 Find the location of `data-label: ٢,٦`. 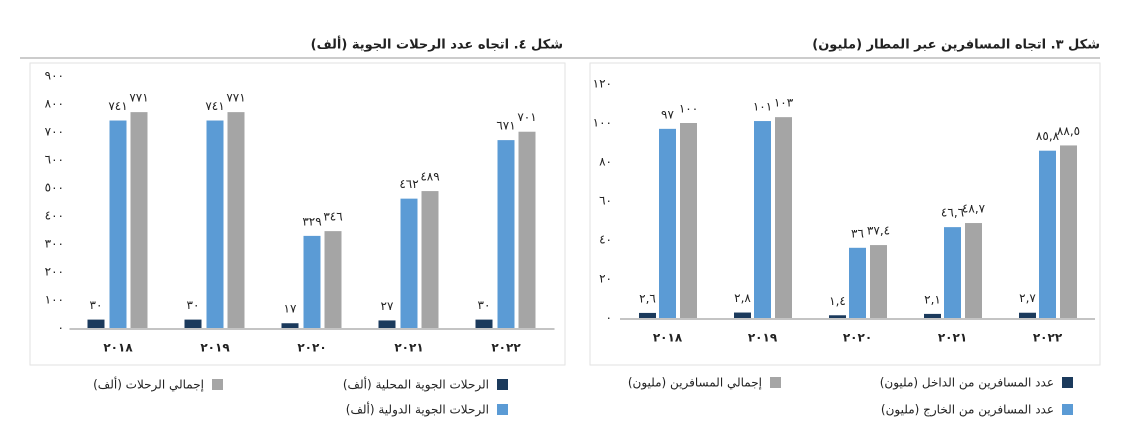

data-label: ٢,٦ is located at coordinates (647, 298).